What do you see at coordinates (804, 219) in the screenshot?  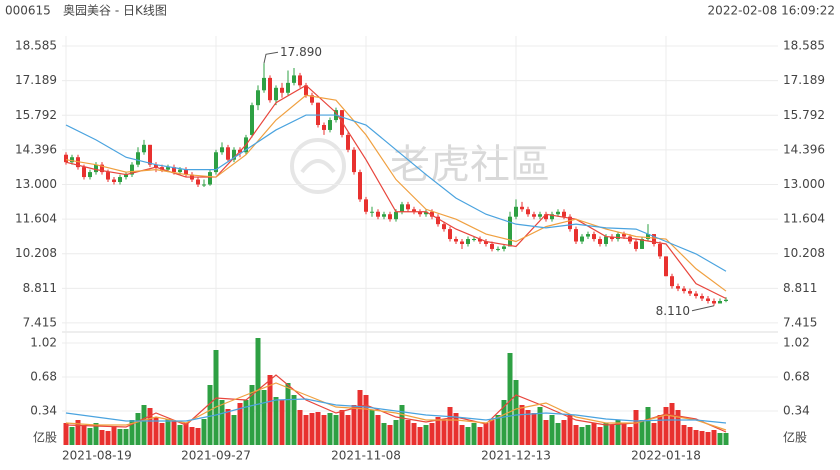 I see `y-tick-label-right: 11.604` at bounding box center [804, 219].